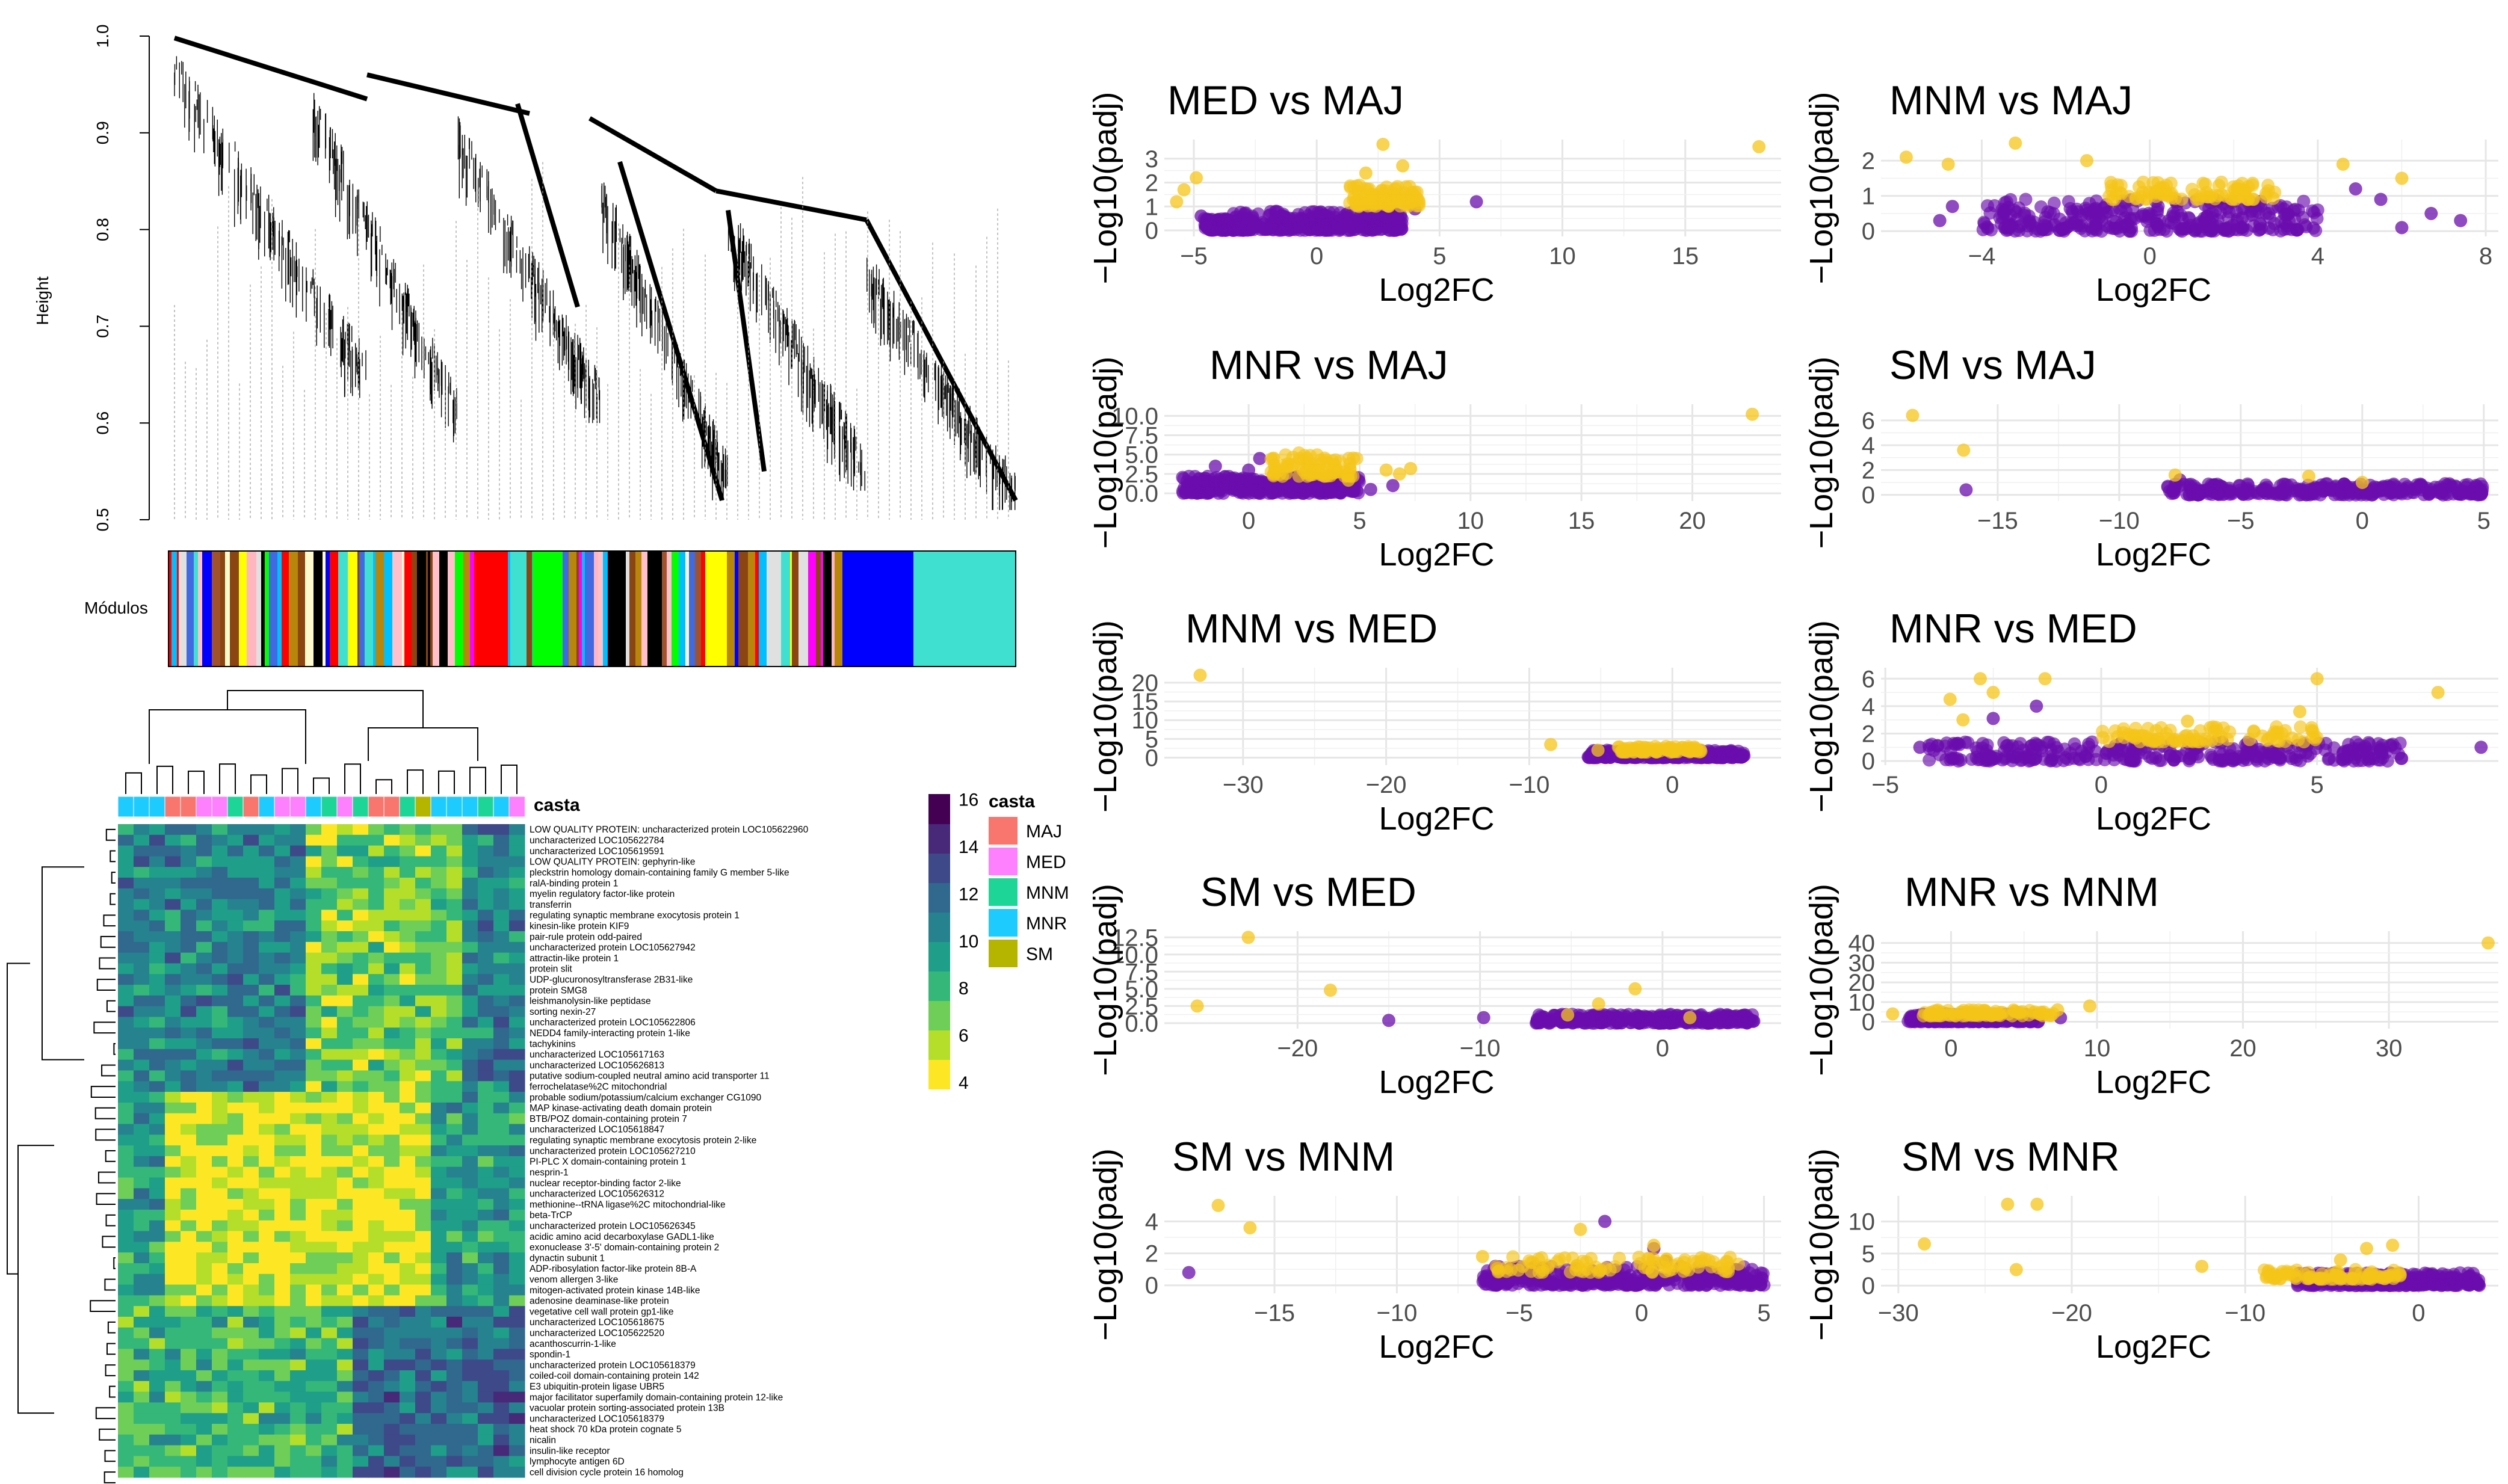 The height and width of the screenshot is (1484, 2508). I want to click on significant-points, so click(2137, 449).